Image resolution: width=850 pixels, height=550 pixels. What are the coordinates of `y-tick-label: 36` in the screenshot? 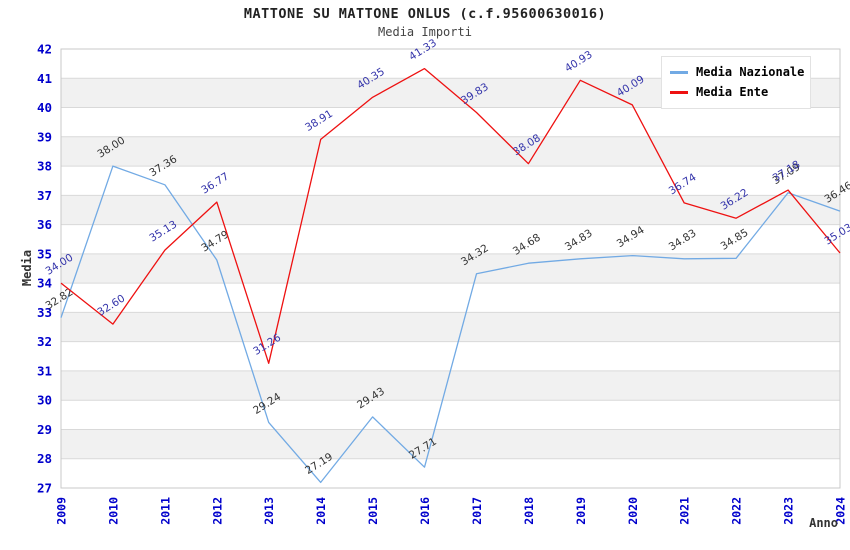 It's located at (44, 224).